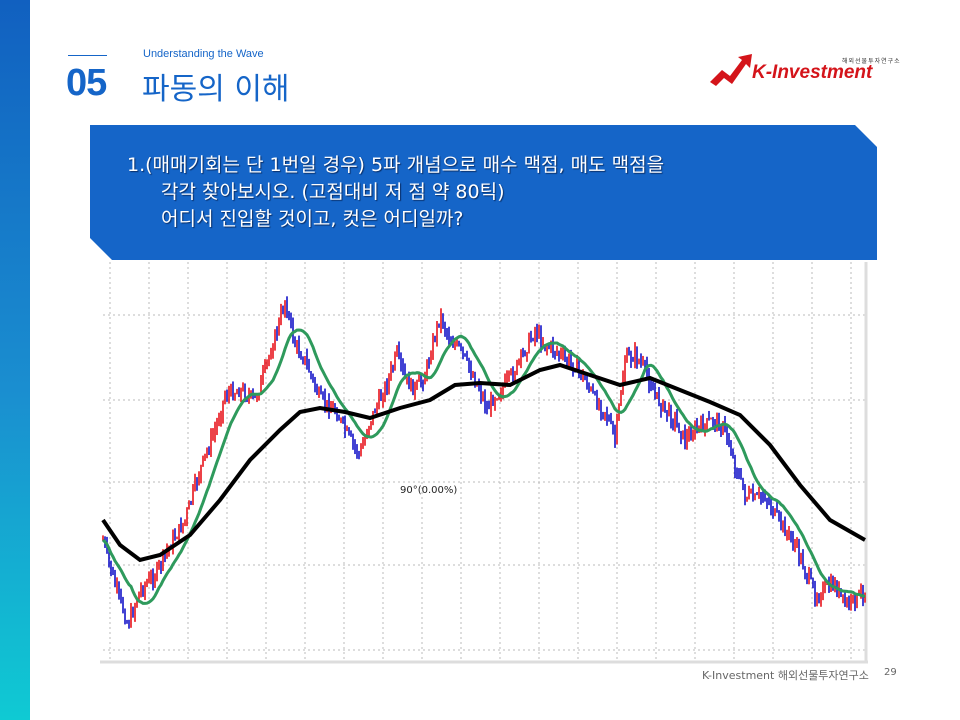 The height and width of the screenshot is (720, 960). I want to click on chart-annotation: 90°(0.00%), so click(429, 490).